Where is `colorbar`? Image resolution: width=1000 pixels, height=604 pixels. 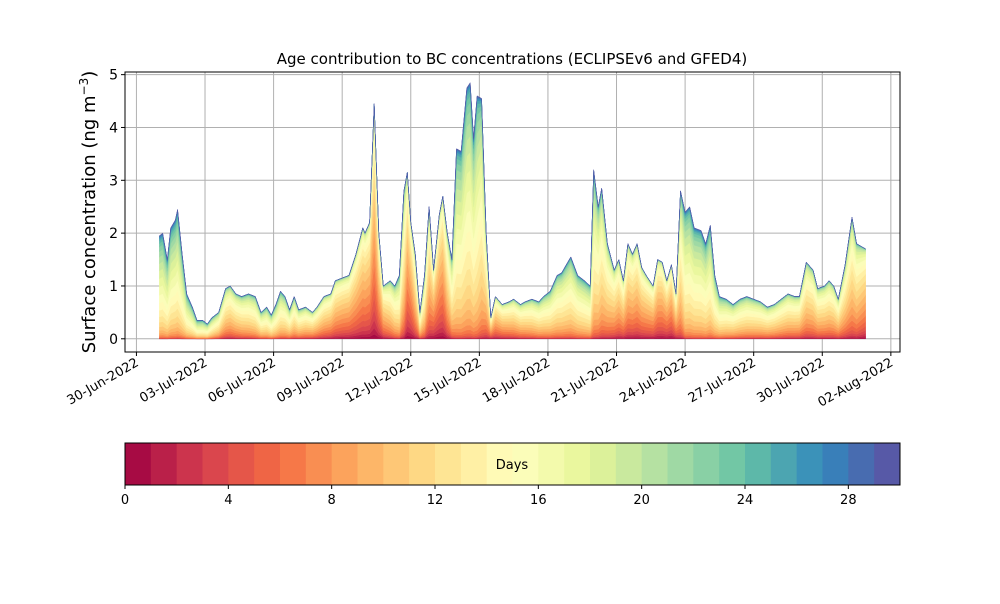 colorbar is located at coordinates (513, 464).